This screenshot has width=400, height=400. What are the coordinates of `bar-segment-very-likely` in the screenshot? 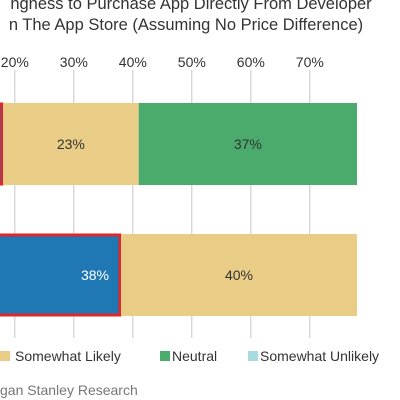 It's located at (60, 275).